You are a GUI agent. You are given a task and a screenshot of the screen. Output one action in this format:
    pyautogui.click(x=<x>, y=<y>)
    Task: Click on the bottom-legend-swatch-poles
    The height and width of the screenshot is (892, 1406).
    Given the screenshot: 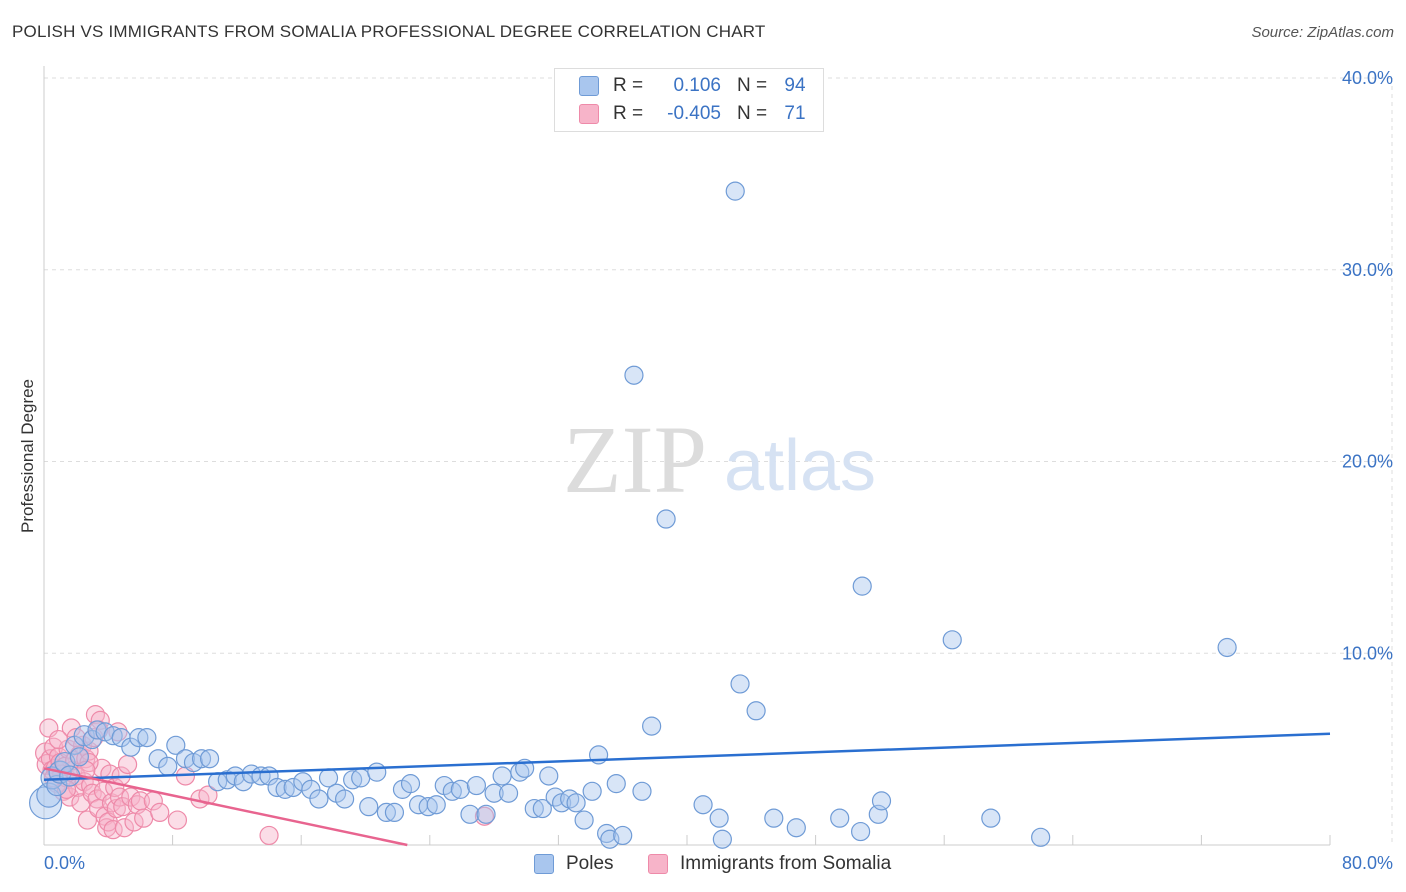 What is the action you would take?
    pyautogui.click(x=544, y=864)
    